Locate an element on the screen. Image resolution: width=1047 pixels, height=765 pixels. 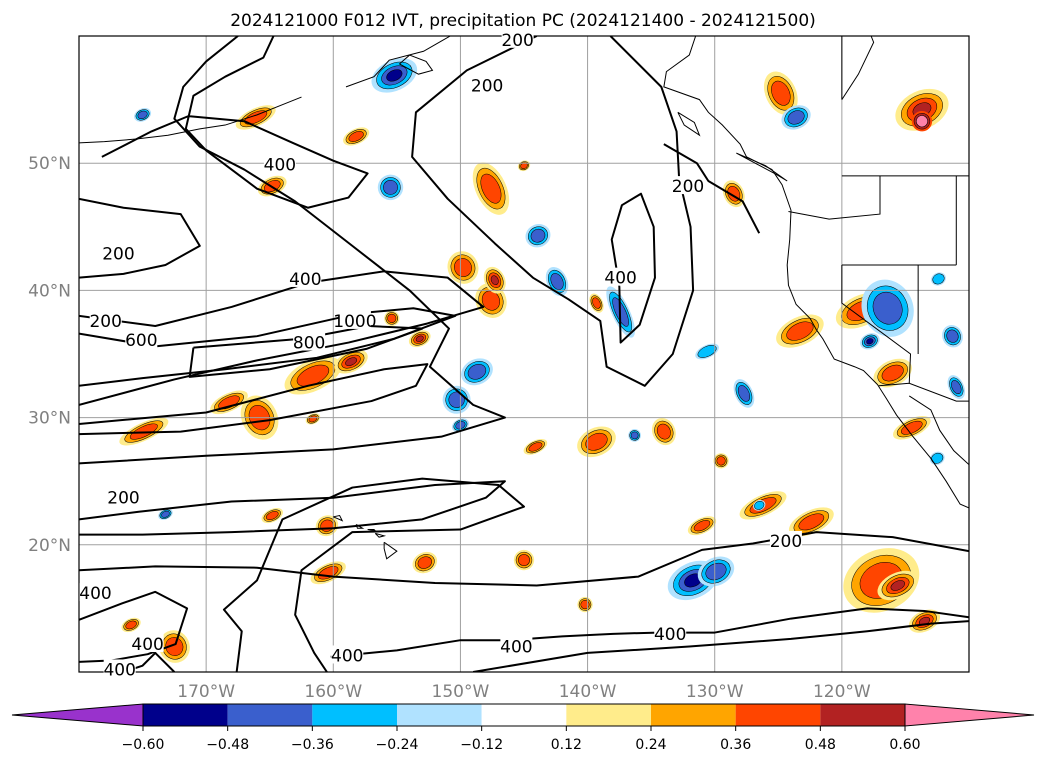
lon-tick-label: 120°W is located at coordinates (842, 692).